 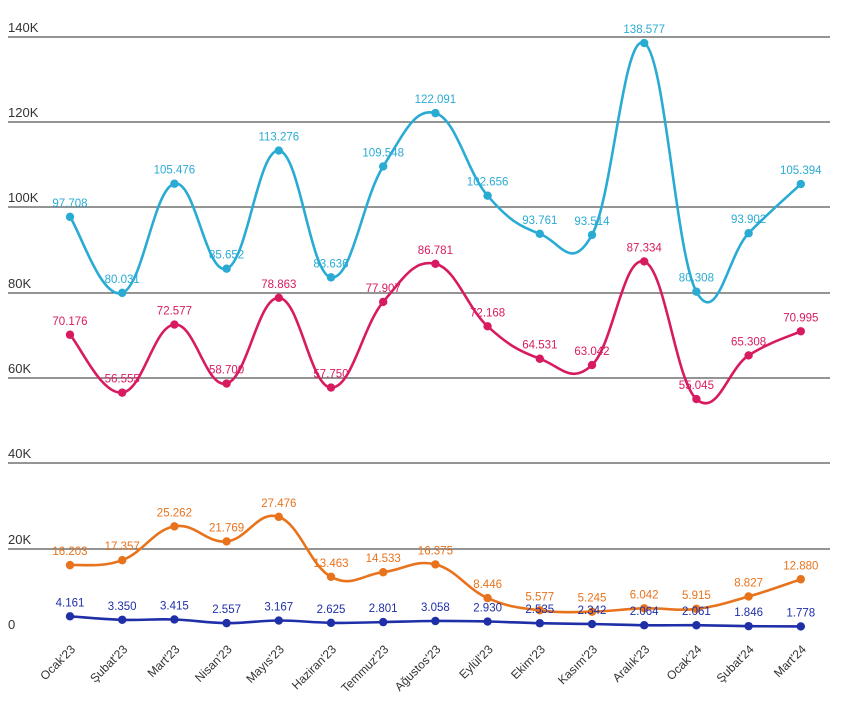 What do you see at coordinates (418, 668) in the screenshot?
I see `x-tick-label: Ağustos'23` at bounding box center [418, 668].